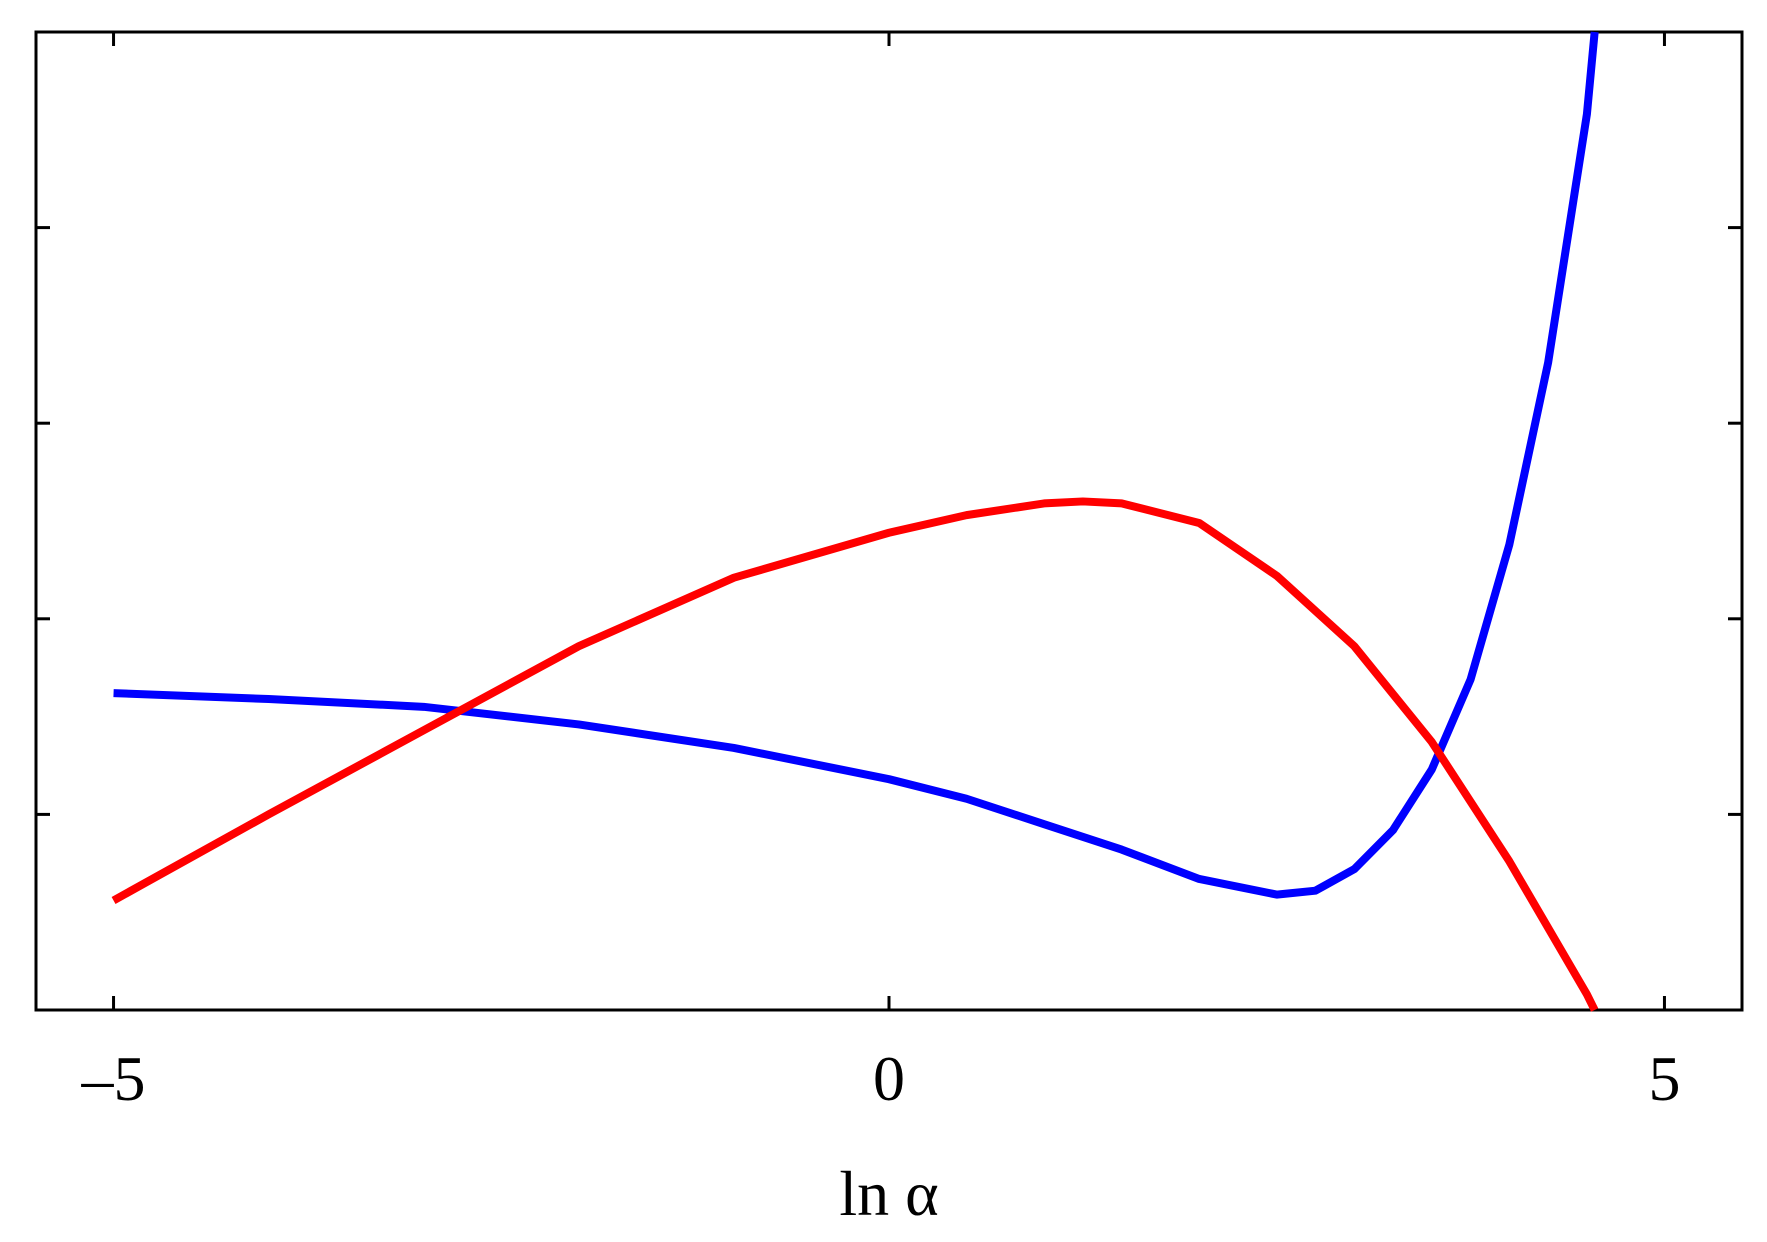 The height and width of the screenshot is (1242, 1767). Describe the element at coordinates (113, 1078) in the screenshot. I see `x-tick-label: –5` at that location.